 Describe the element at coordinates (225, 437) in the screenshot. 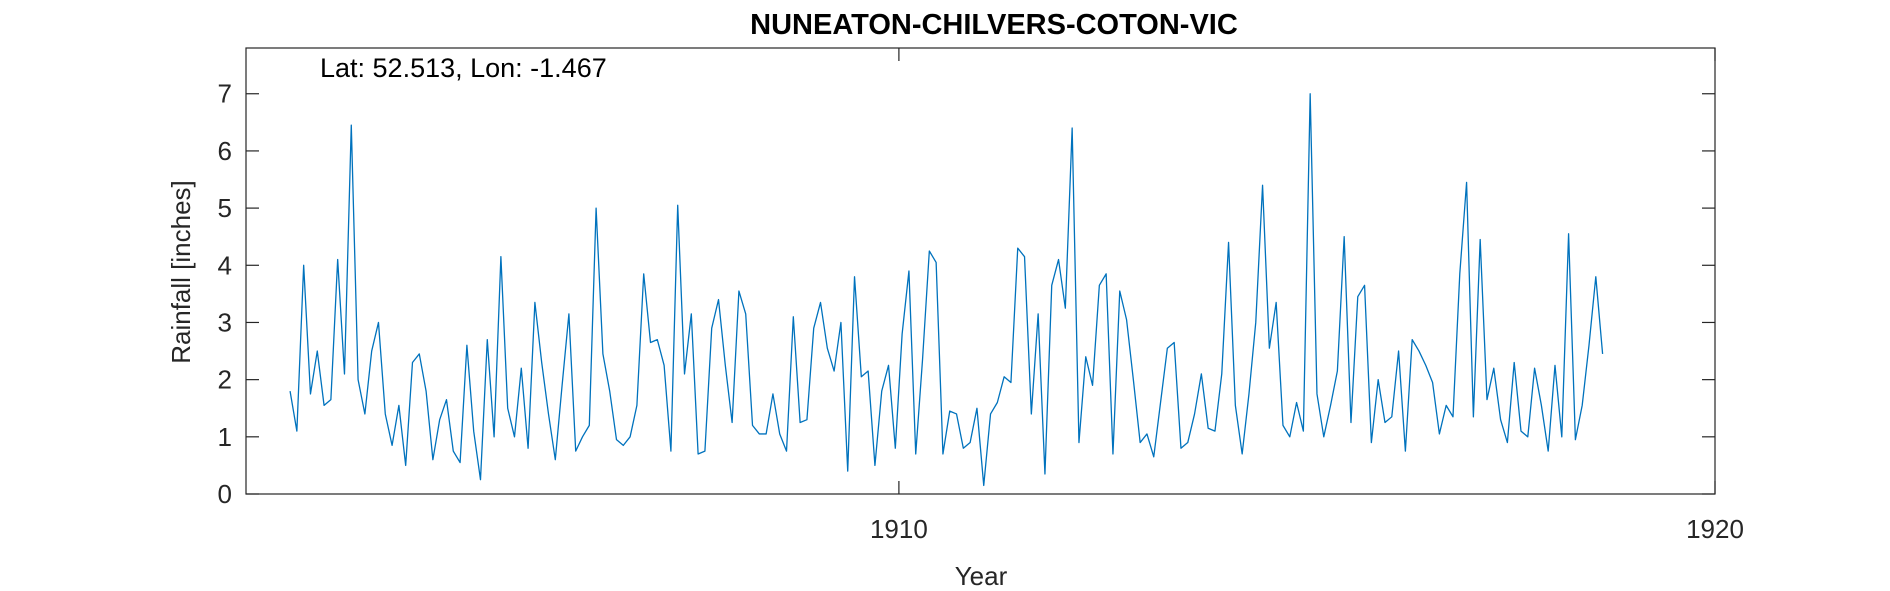

I see `y-tick-label: 1` at that location.